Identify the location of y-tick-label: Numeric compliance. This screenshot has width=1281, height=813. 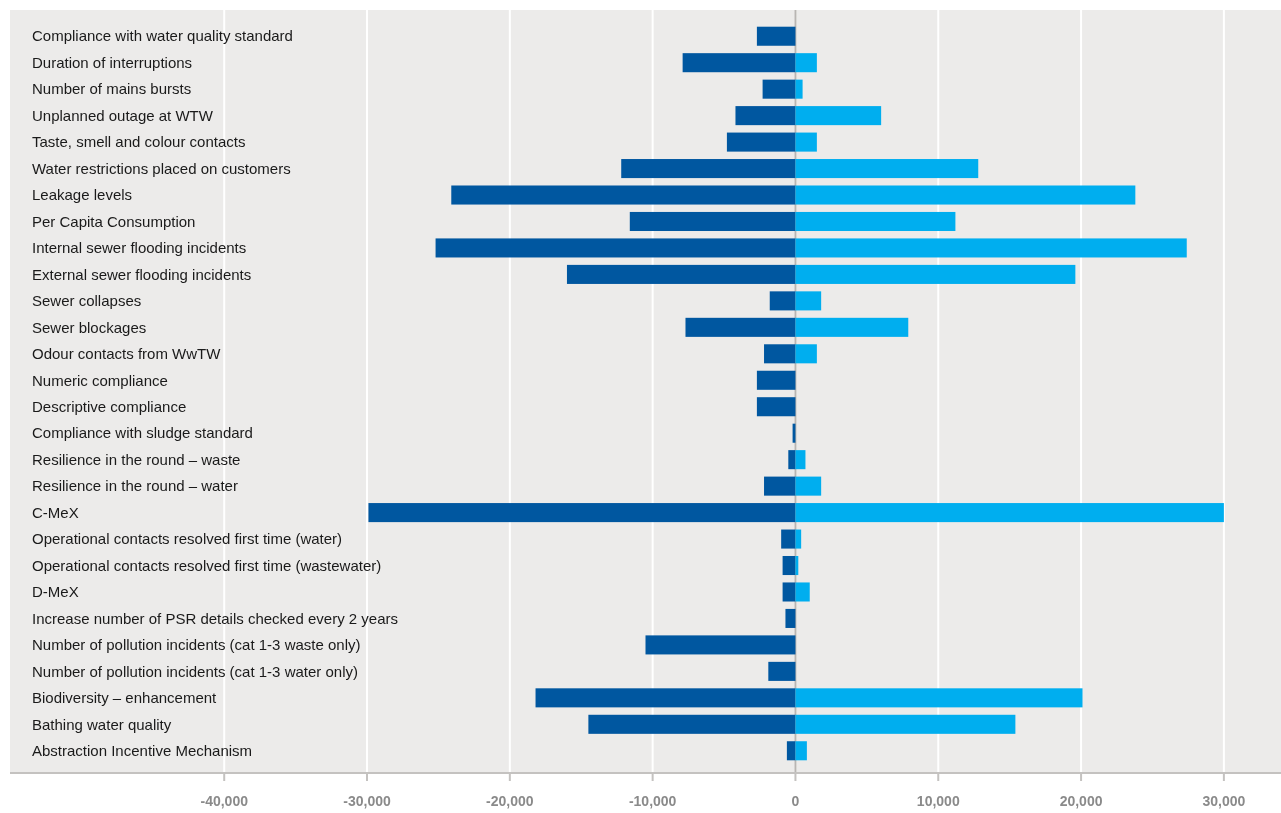
(100, 380).